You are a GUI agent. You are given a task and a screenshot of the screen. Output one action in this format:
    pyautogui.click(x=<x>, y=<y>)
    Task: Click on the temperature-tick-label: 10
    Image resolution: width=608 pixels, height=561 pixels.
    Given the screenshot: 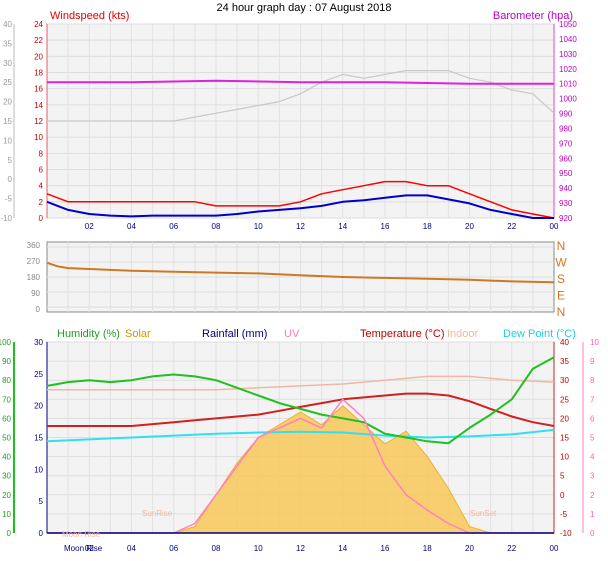 What is the action you would take?
    pyautogui.click(x=564, y=457)
    